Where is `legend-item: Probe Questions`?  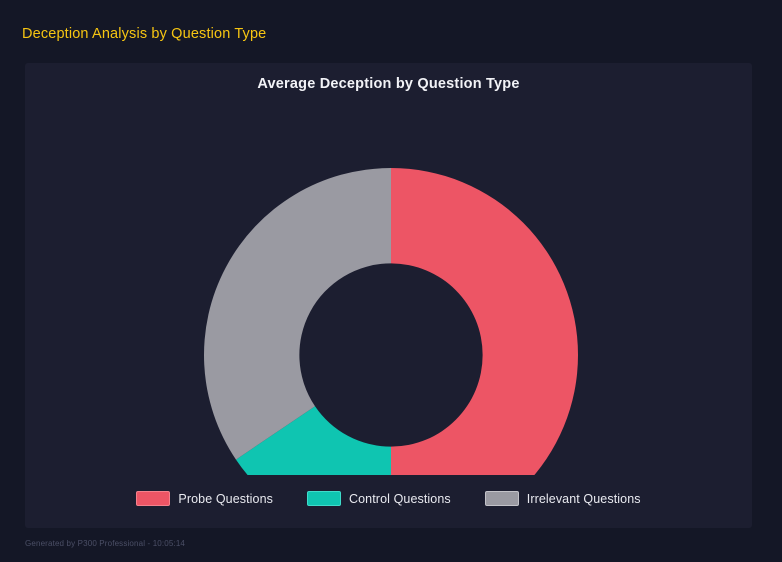
legend-item: Probe Questions is located at coordinates (204, 498).